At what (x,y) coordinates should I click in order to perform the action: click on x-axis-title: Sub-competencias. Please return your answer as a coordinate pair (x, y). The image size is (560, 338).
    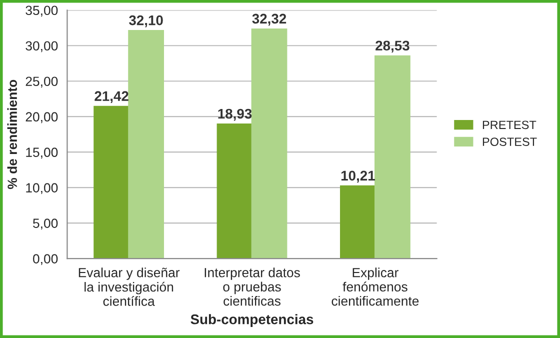
    Looking at the image, I should click on (252, 321).